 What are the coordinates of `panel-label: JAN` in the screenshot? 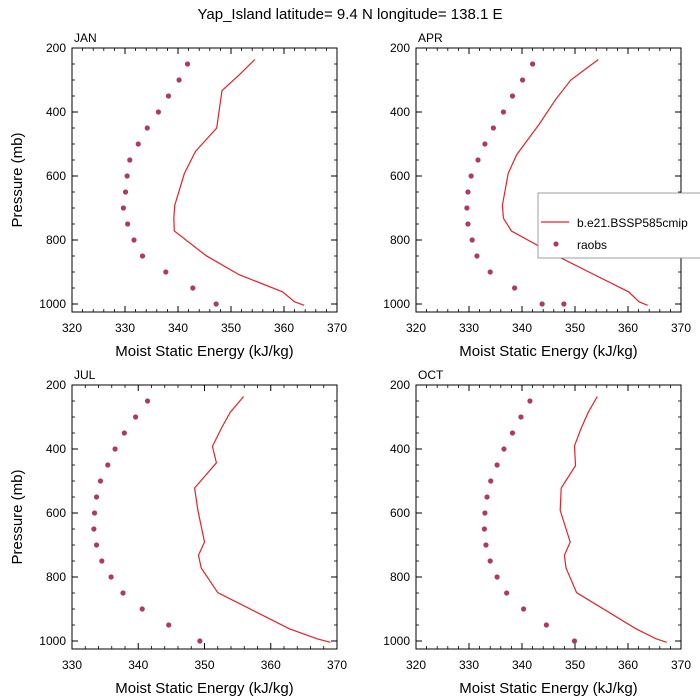 It's located at (85, 38).